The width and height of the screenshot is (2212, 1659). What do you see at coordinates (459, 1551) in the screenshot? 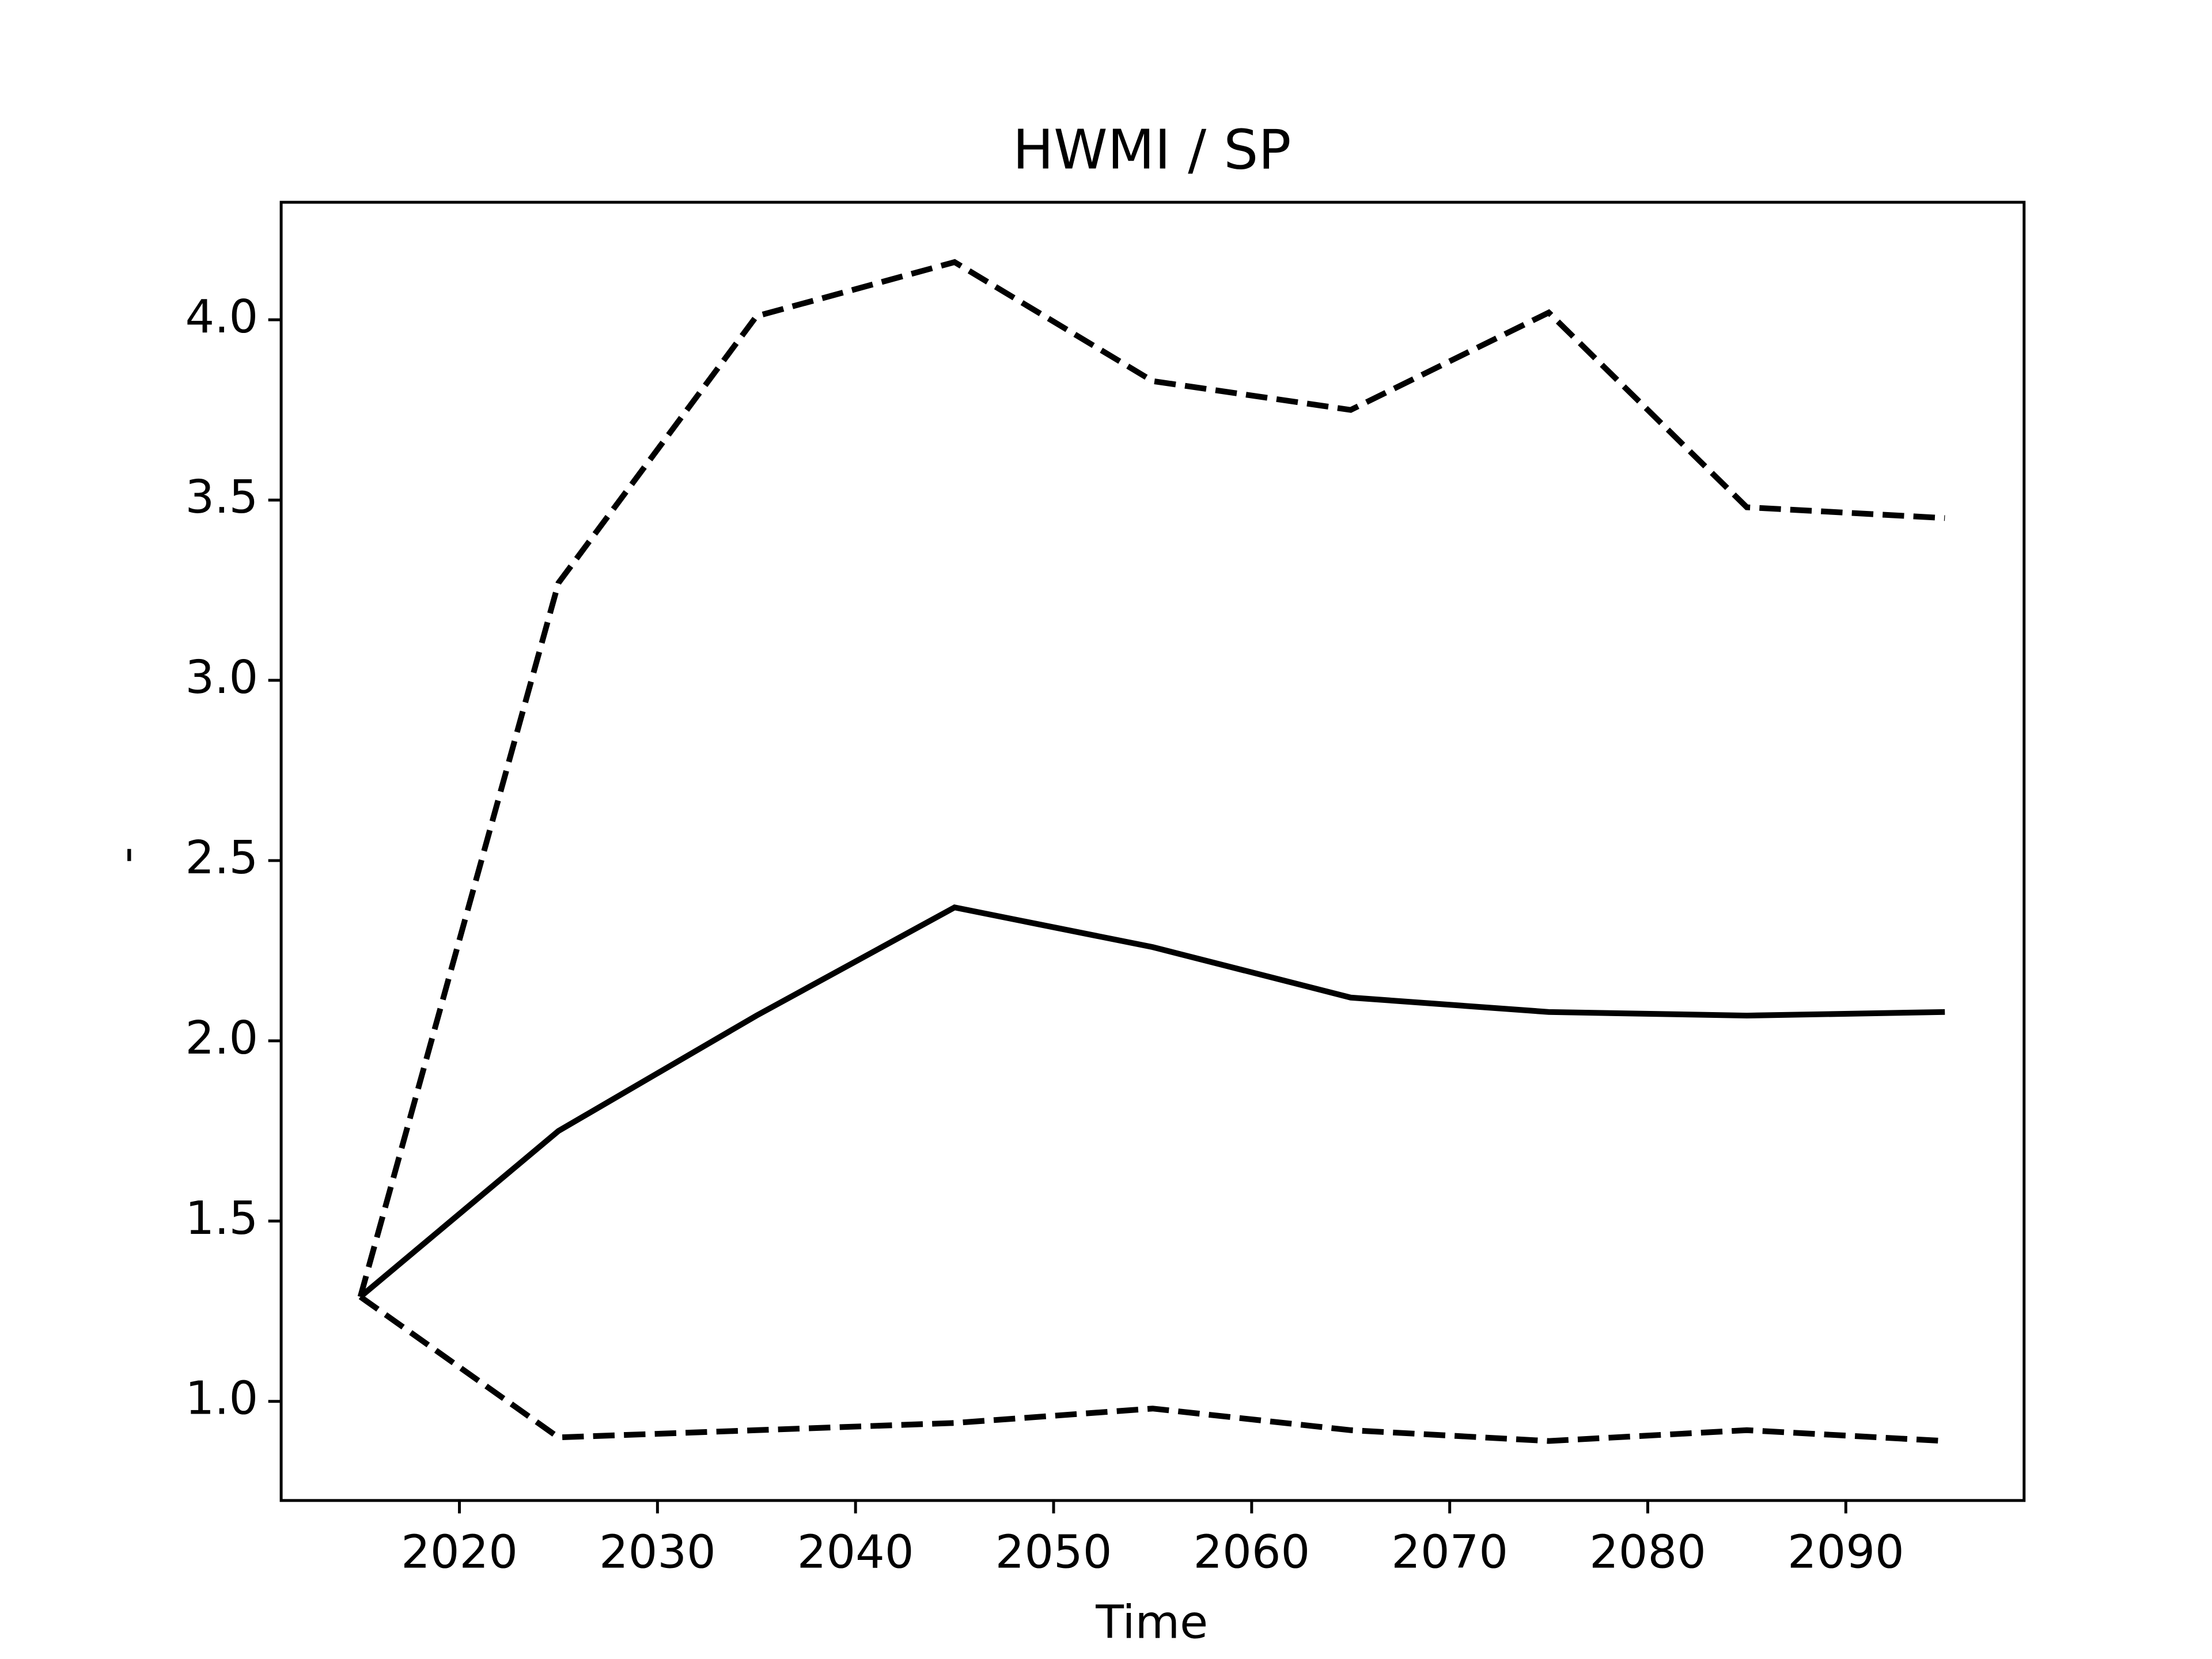
I see `x-tick-label: 2020` at bounding box center [459, 1551].